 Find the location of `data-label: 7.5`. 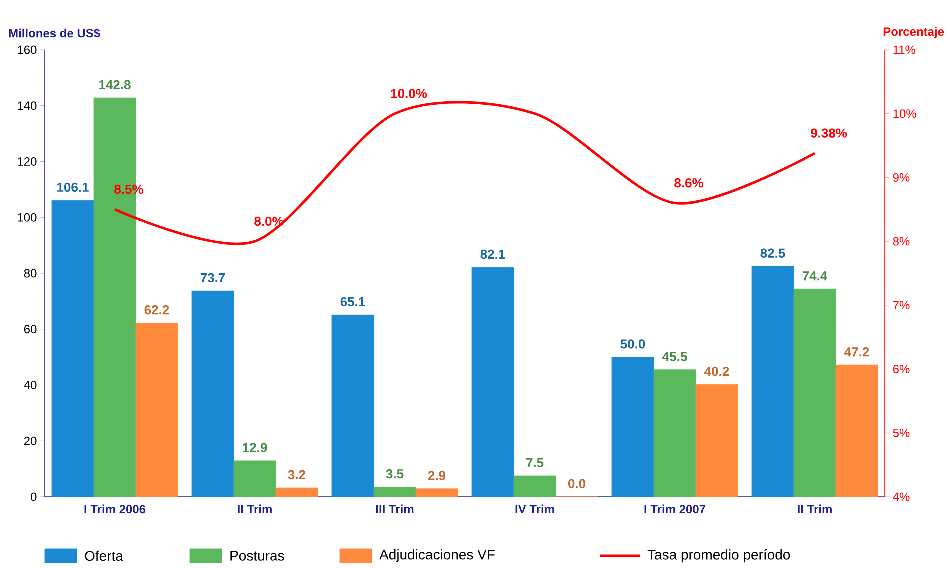

data-label: 7.5 is located at coordinates (535, 463).